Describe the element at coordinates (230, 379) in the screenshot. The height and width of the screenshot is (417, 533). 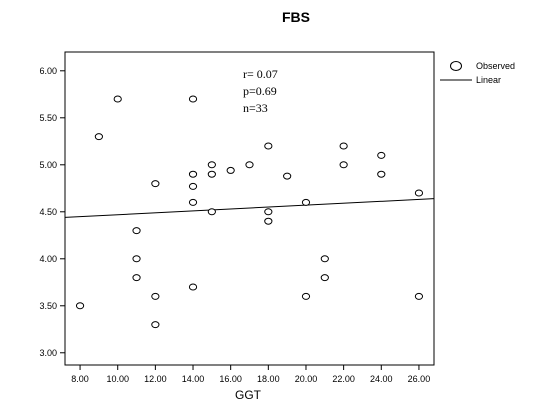
I see `x-tick-label: 16.00` at that location.